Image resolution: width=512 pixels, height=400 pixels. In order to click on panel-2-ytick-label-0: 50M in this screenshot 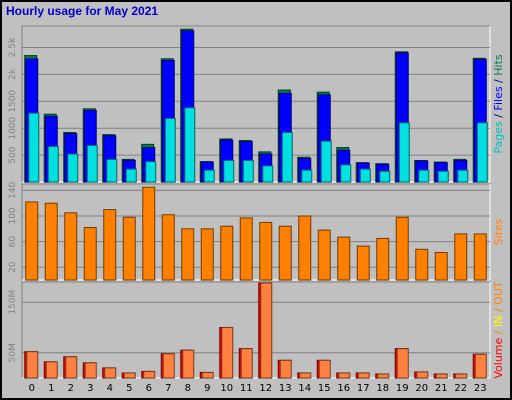, I will do `click(13, 352)`.